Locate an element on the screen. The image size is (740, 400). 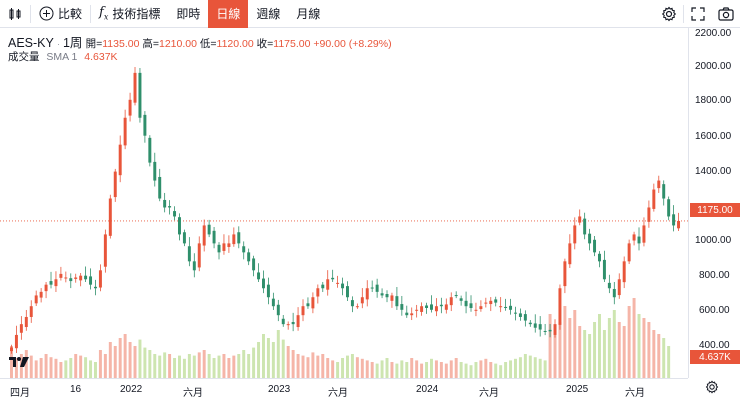
tradingview-logo is located at coordinates (19, 363).